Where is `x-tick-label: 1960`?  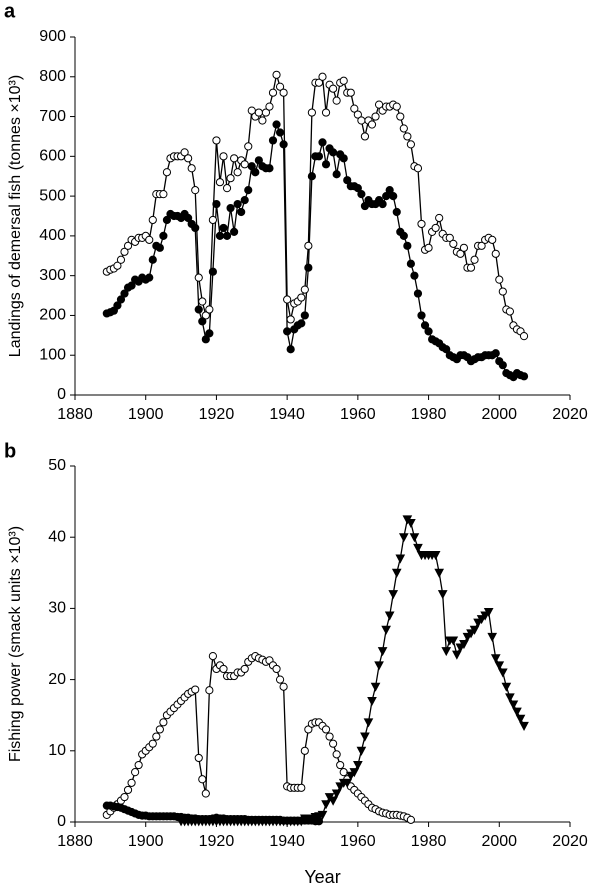 x-tick-label: 1960 is located at coordinates (358, 414).